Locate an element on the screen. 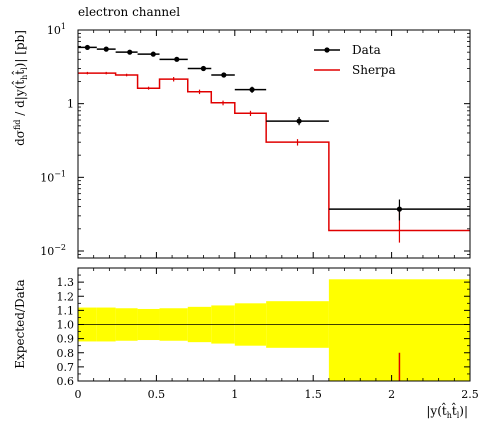 Image resolution: width=486 pixels, height=421 pixels. ratio-y-tick-label: 0.8 is located at coordinates (66, 353).